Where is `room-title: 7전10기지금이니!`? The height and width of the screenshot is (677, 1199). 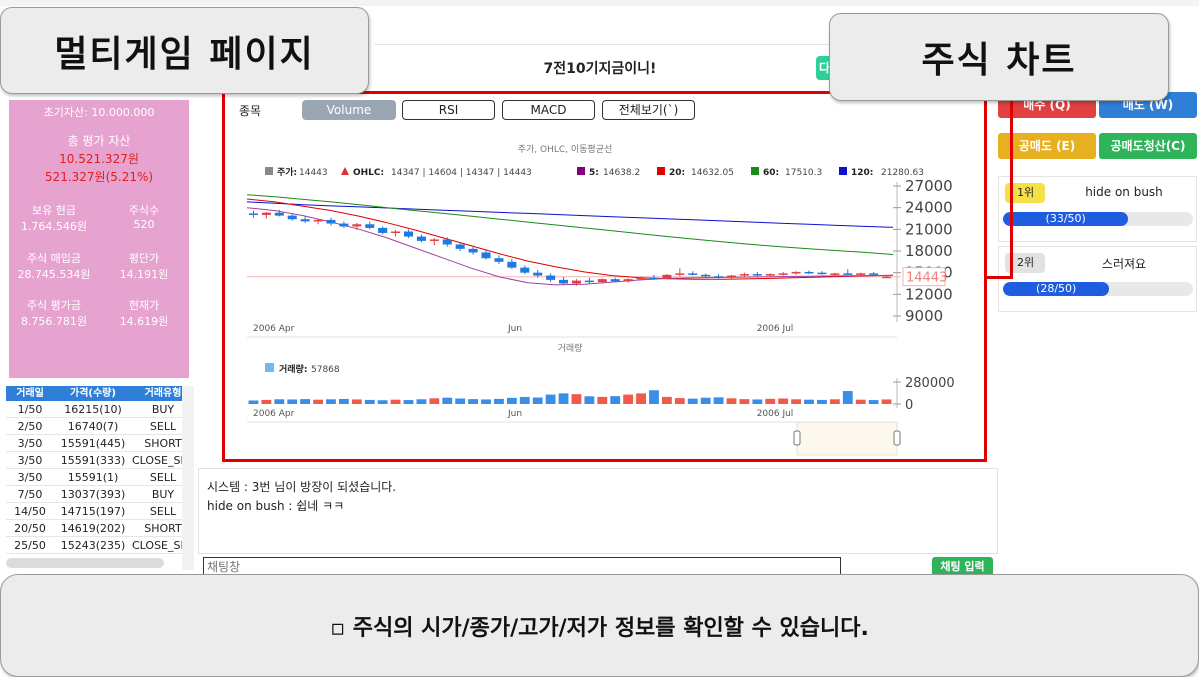 room-title: 7전10기지금이니! is located at coordinates (600, 69).